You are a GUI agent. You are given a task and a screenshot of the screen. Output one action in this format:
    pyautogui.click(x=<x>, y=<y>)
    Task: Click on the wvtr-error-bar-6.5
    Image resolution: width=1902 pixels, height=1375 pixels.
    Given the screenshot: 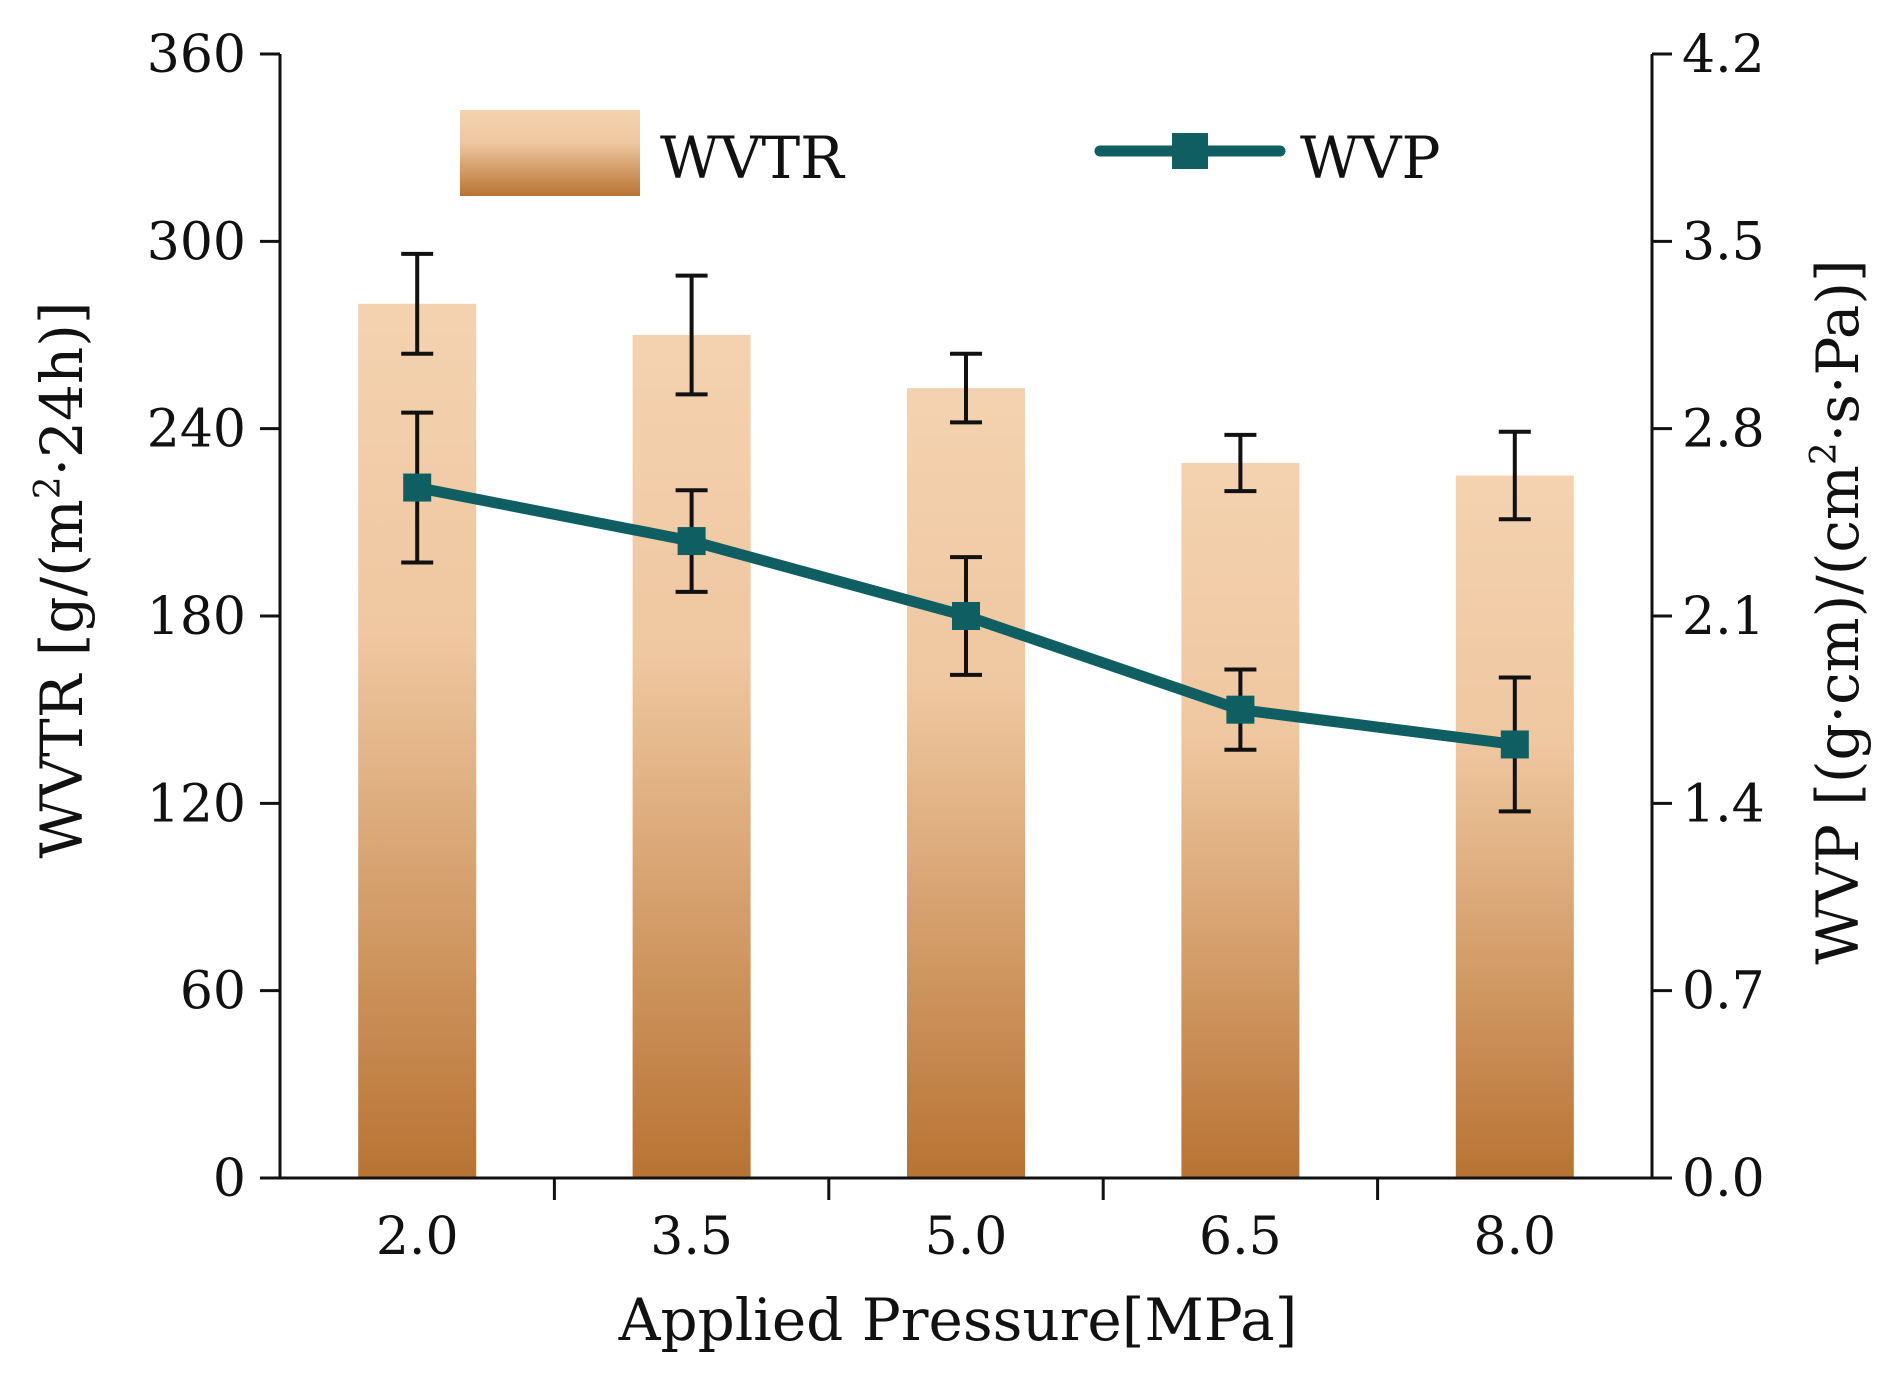 What is the action you would take?
    pyautogui.click(x=1240, y=463)
    